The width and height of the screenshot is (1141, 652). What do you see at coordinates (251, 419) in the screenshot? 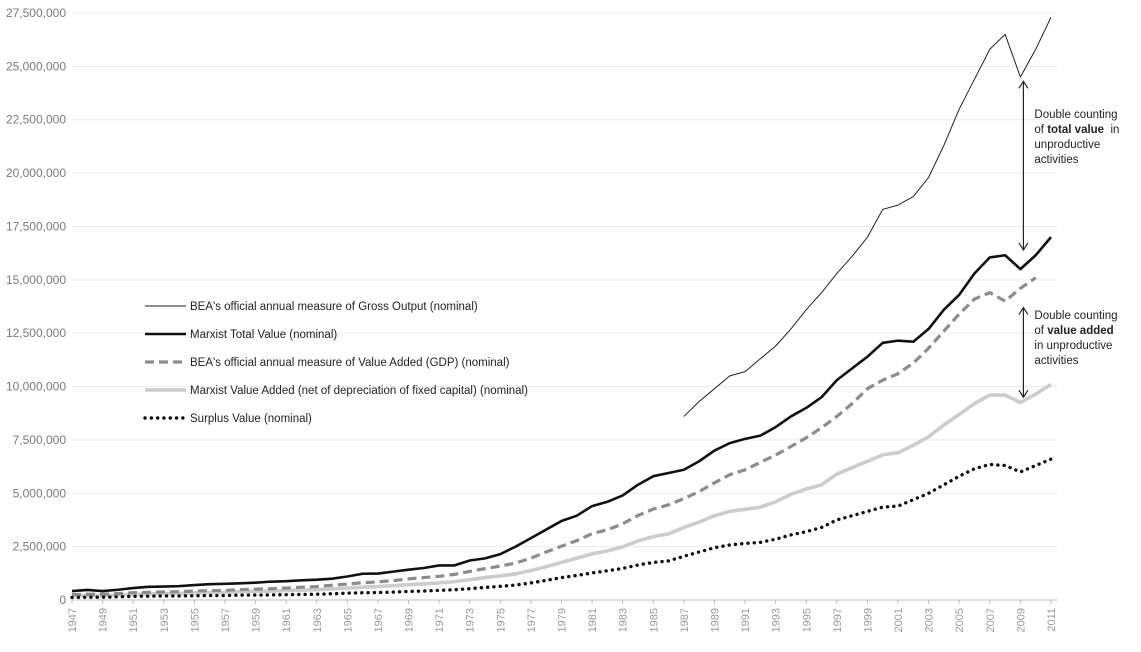
I see `legend-entry: Surplus Value (nominal)` at bounding box center [251, 419].